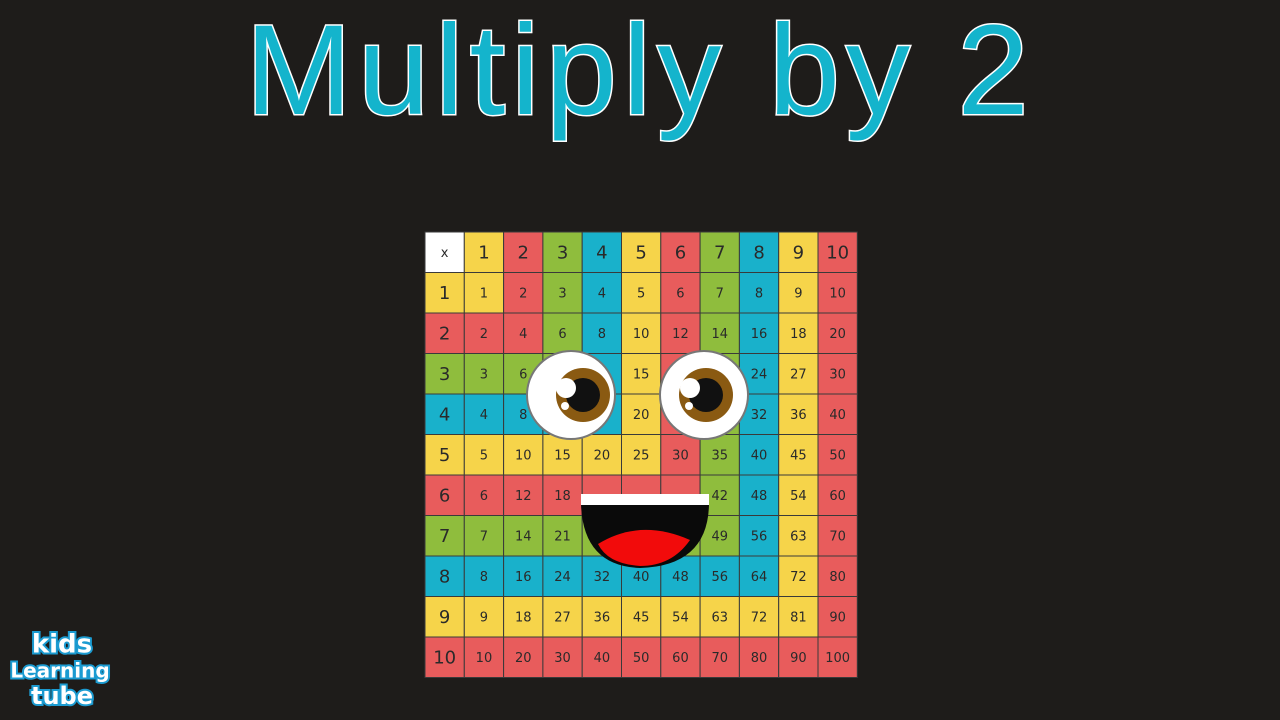  Describe the element at coordinates (640, 252) in the screenshot. I see `column-header: 5` at that location.